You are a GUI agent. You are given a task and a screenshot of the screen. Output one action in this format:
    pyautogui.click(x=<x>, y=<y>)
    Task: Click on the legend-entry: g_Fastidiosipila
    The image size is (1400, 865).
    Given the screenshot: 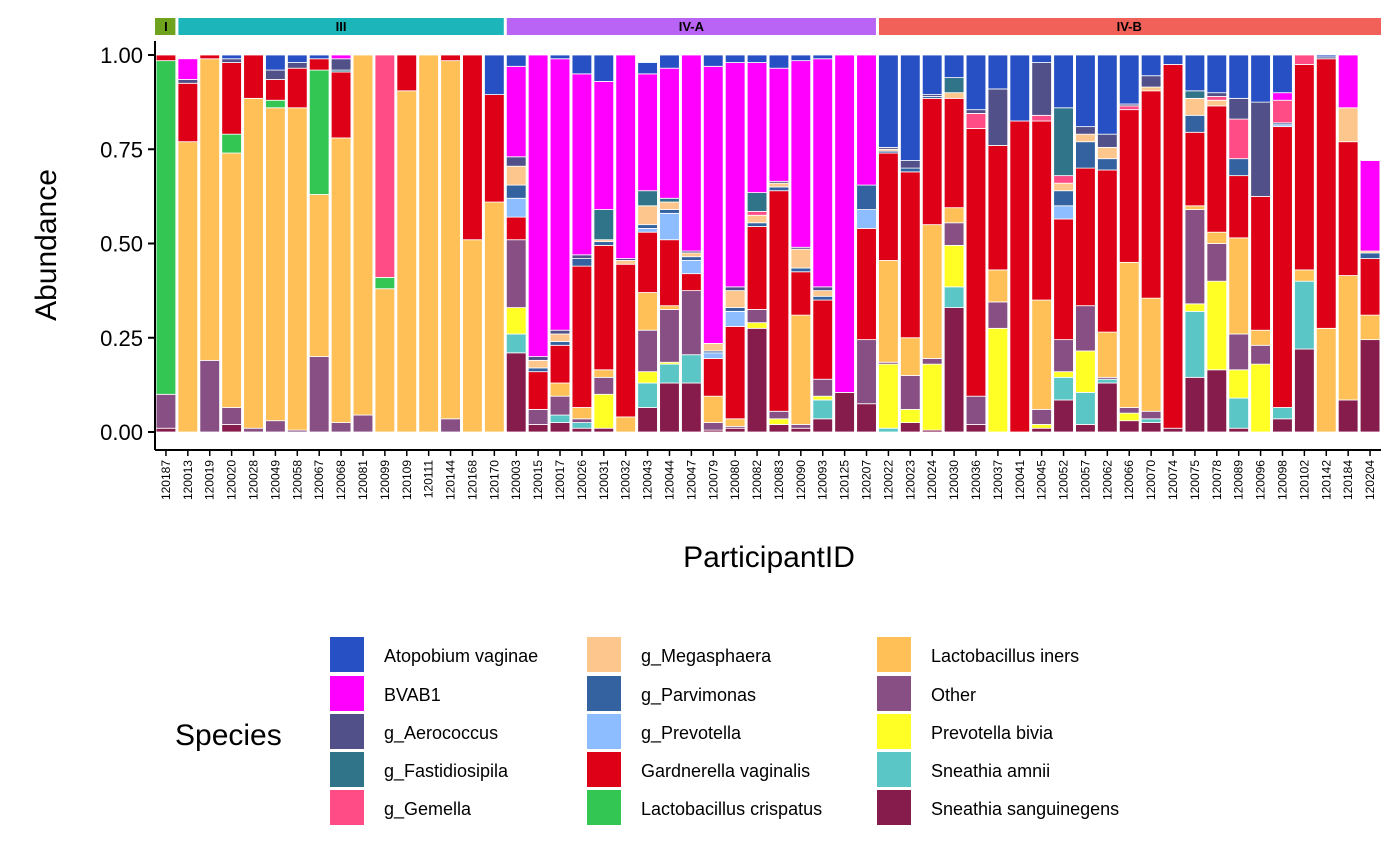 What is the action you would take?
    pyautogui.click(x=419, y=769)
    